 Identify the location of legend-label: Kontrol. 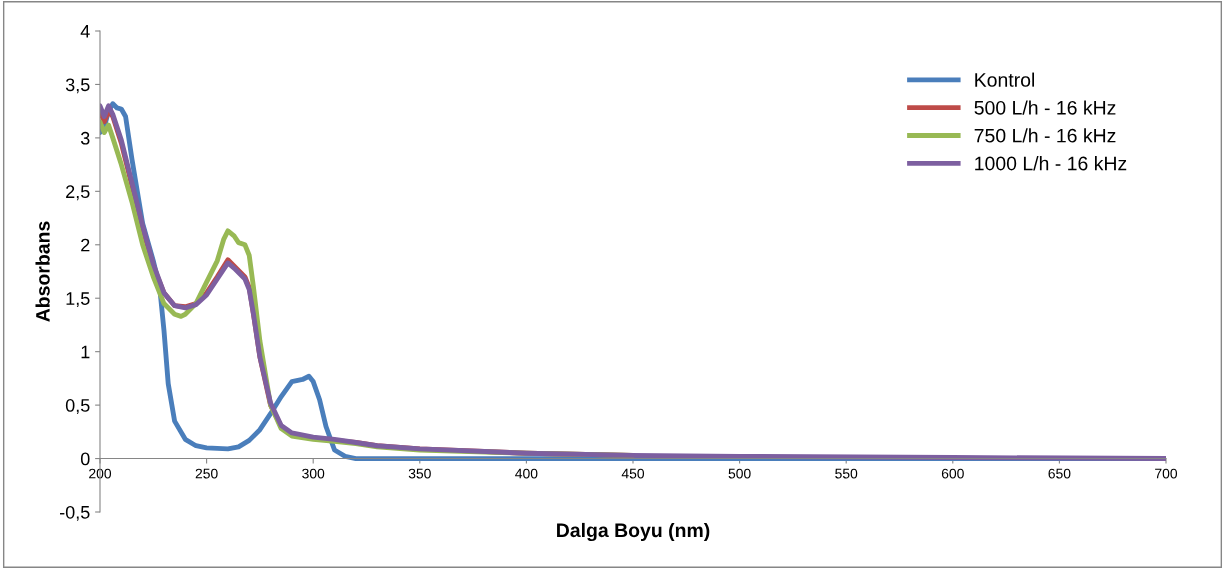
(1005, 79).